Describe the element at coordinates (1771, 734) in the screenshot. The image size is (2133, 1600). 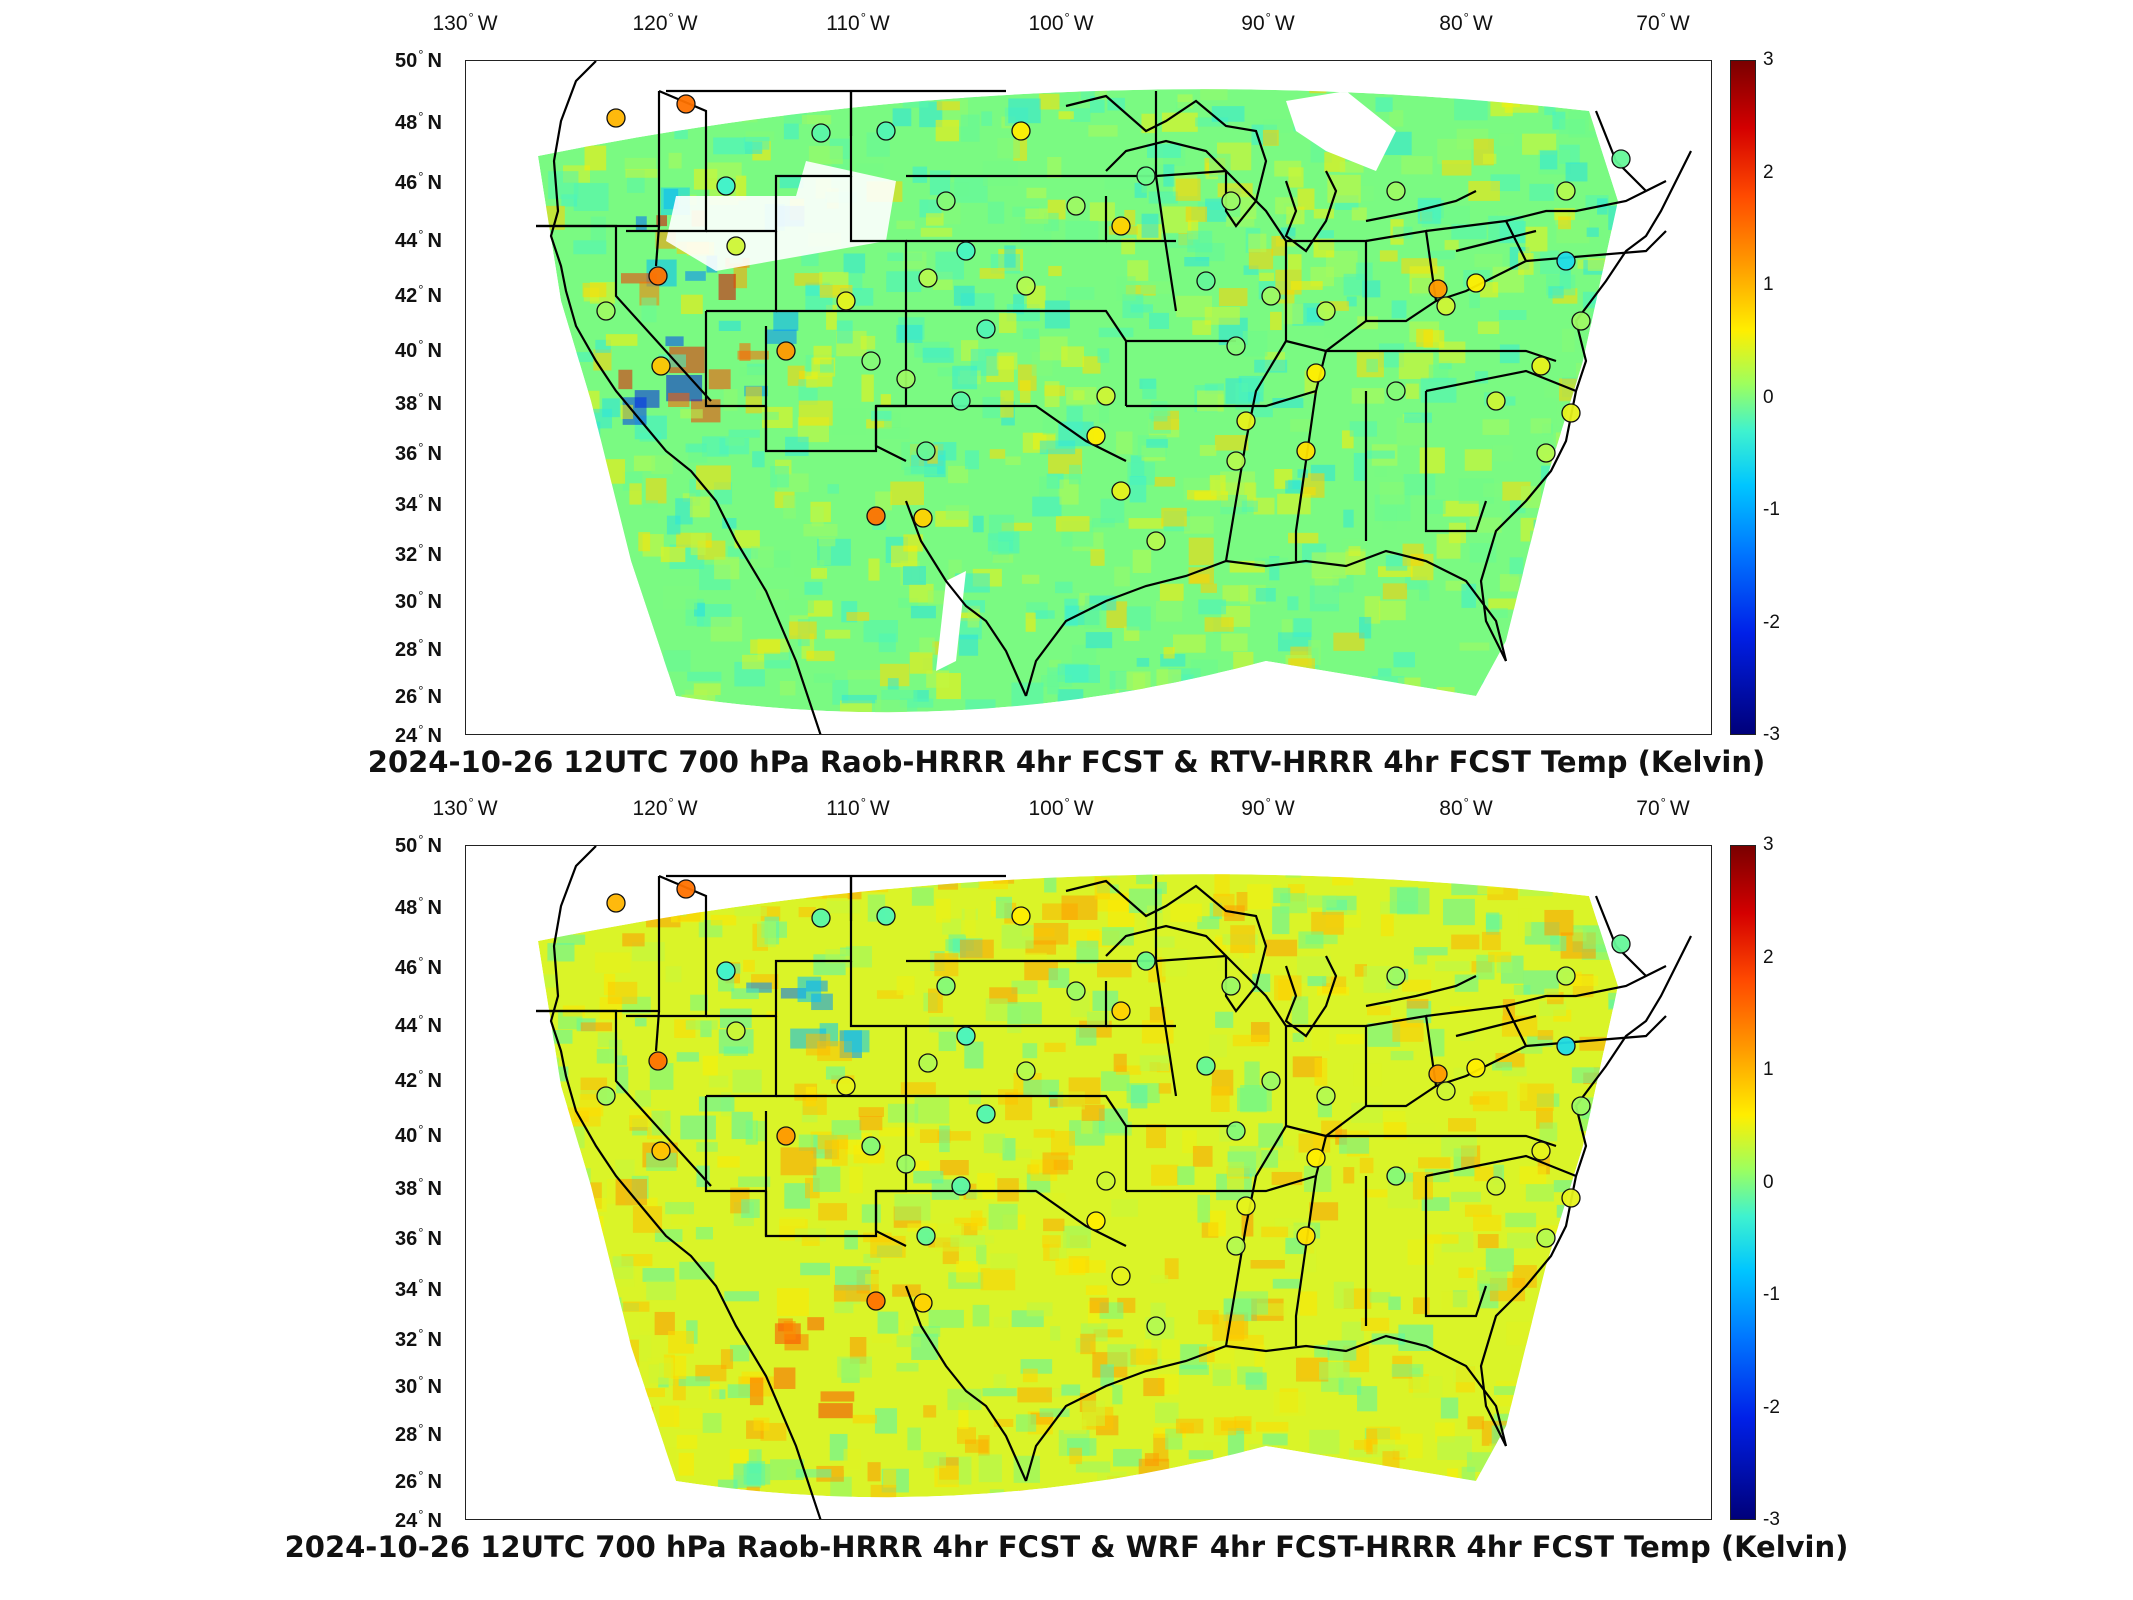
I see `colorbar-tick-label: -3` at that location.